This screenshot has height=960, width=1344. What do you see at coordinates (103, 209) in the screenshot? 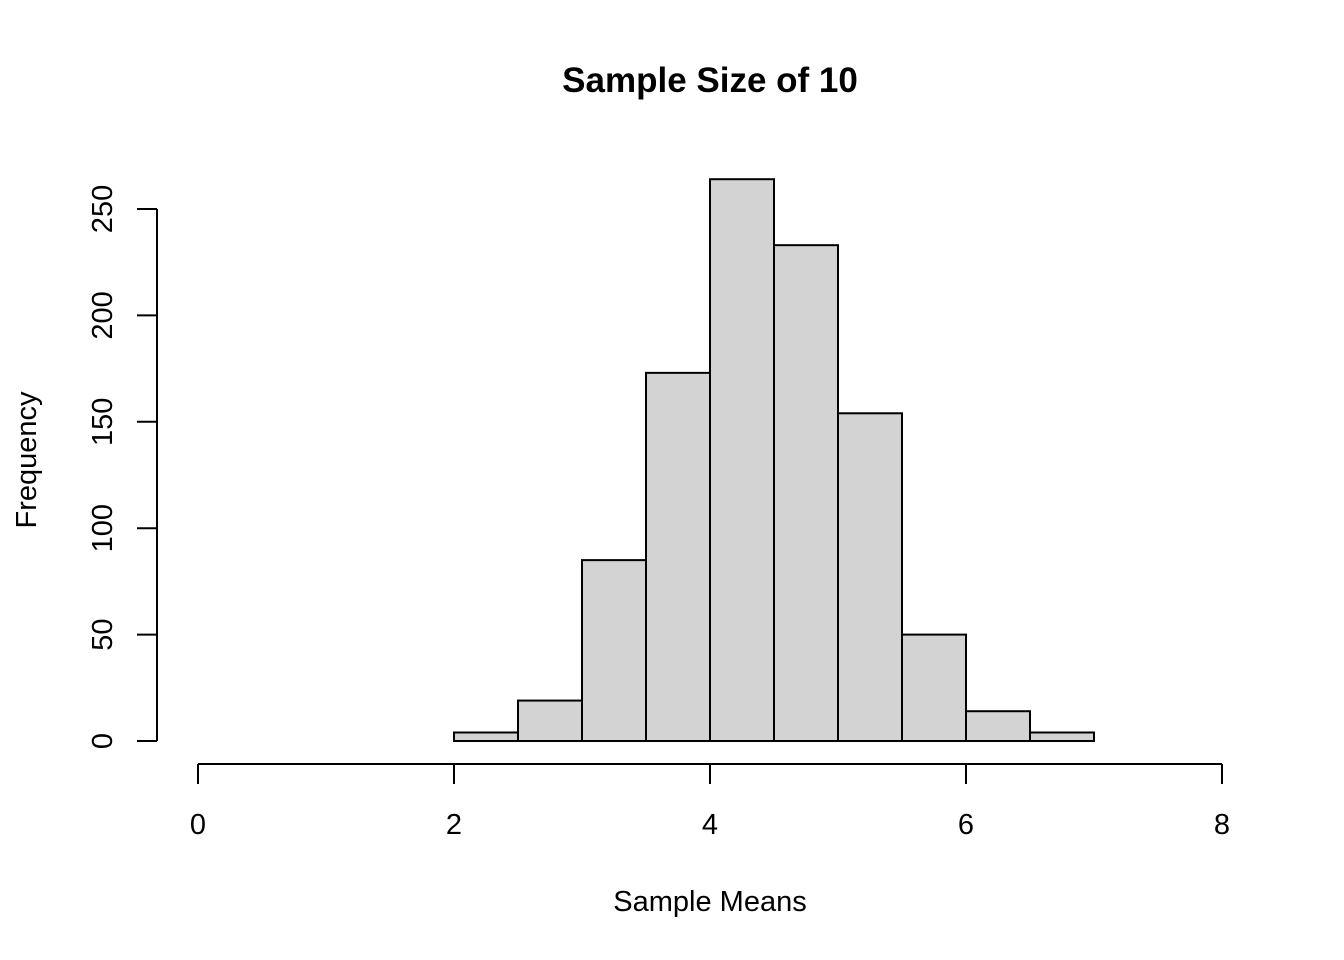
I see `y-tick-label: 250` at bounding box center [103, 209].